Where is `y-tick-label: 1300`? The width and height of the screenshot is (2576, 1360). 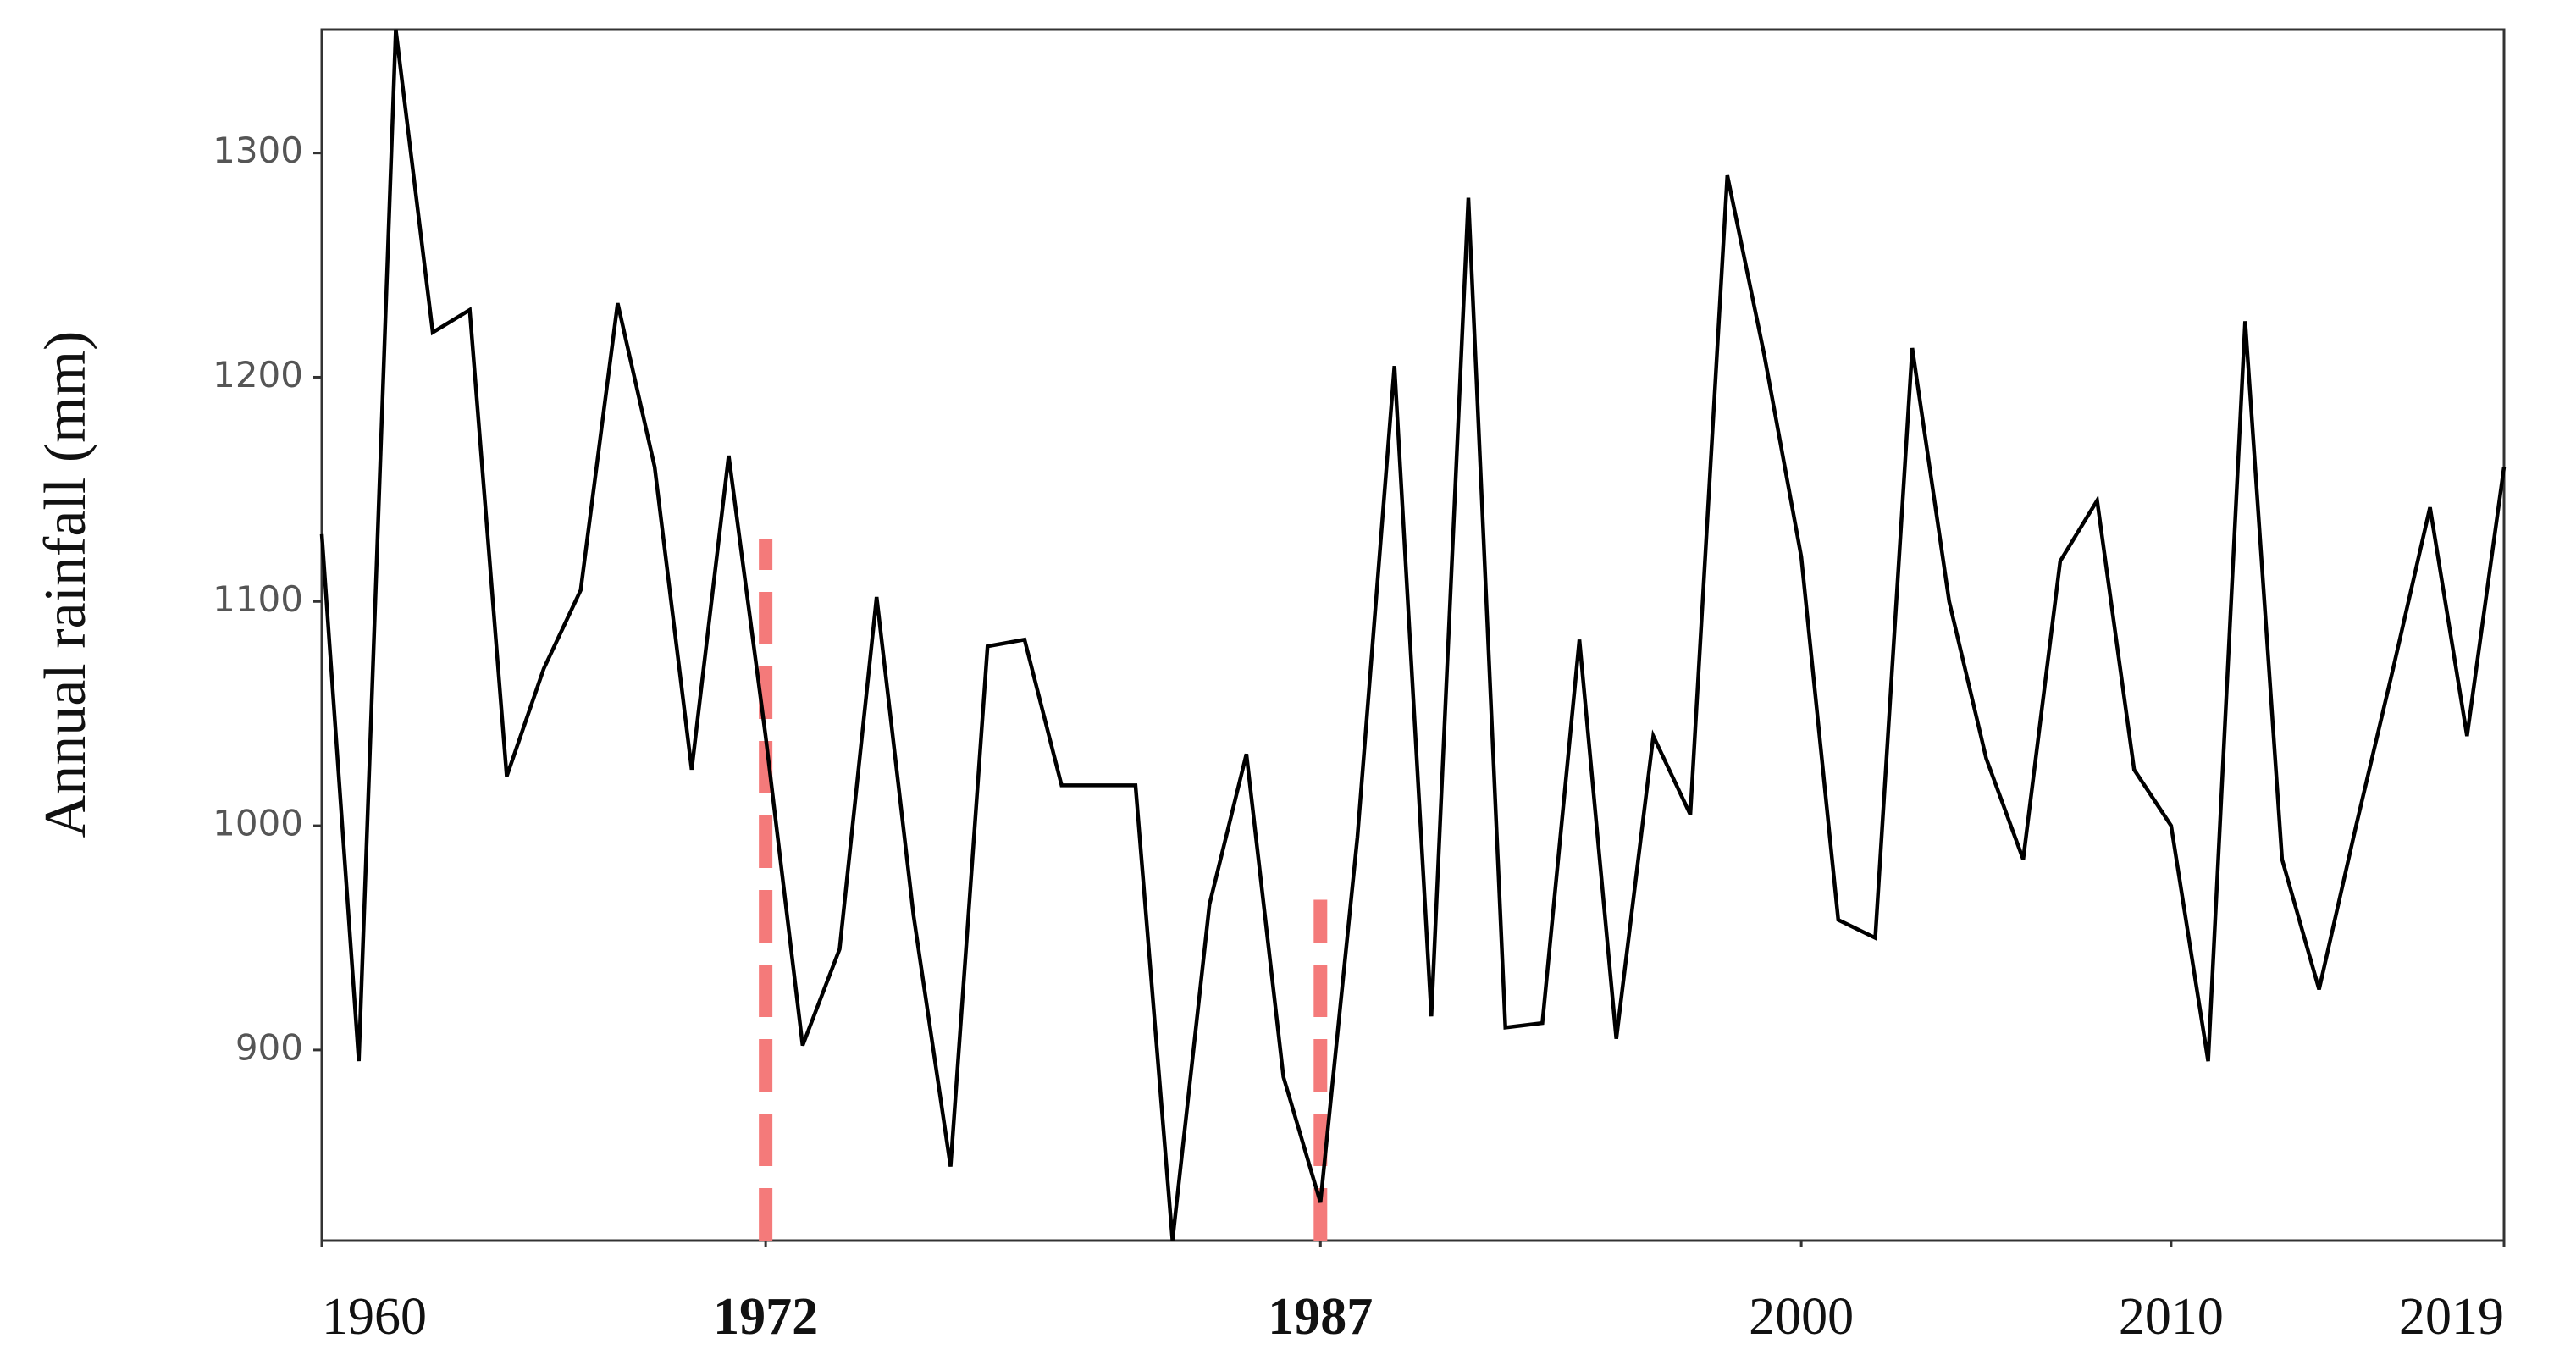
y-tick-label: 1300 is located at coordinates (258, 150).